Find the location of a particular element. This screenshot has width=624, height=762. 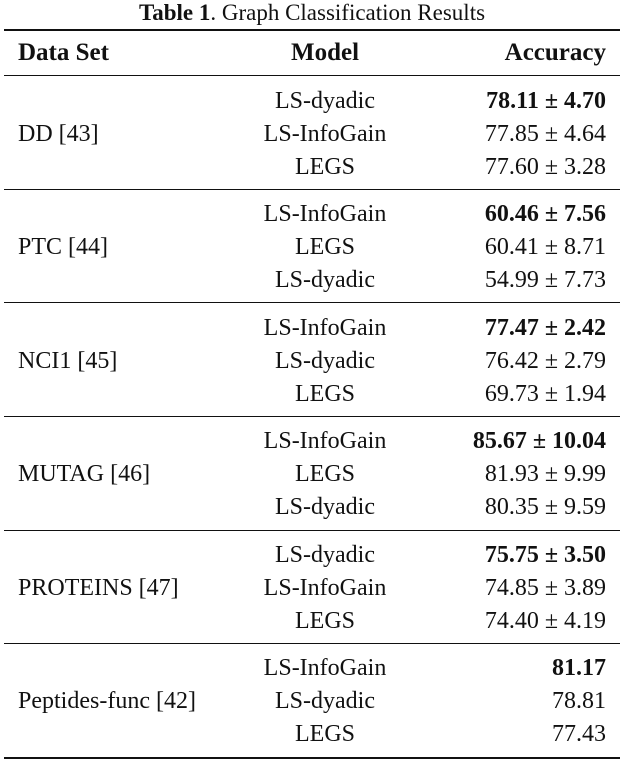

accuracy-value-best: 78.11 ± 4.70 is located at coordinates (546, 101).